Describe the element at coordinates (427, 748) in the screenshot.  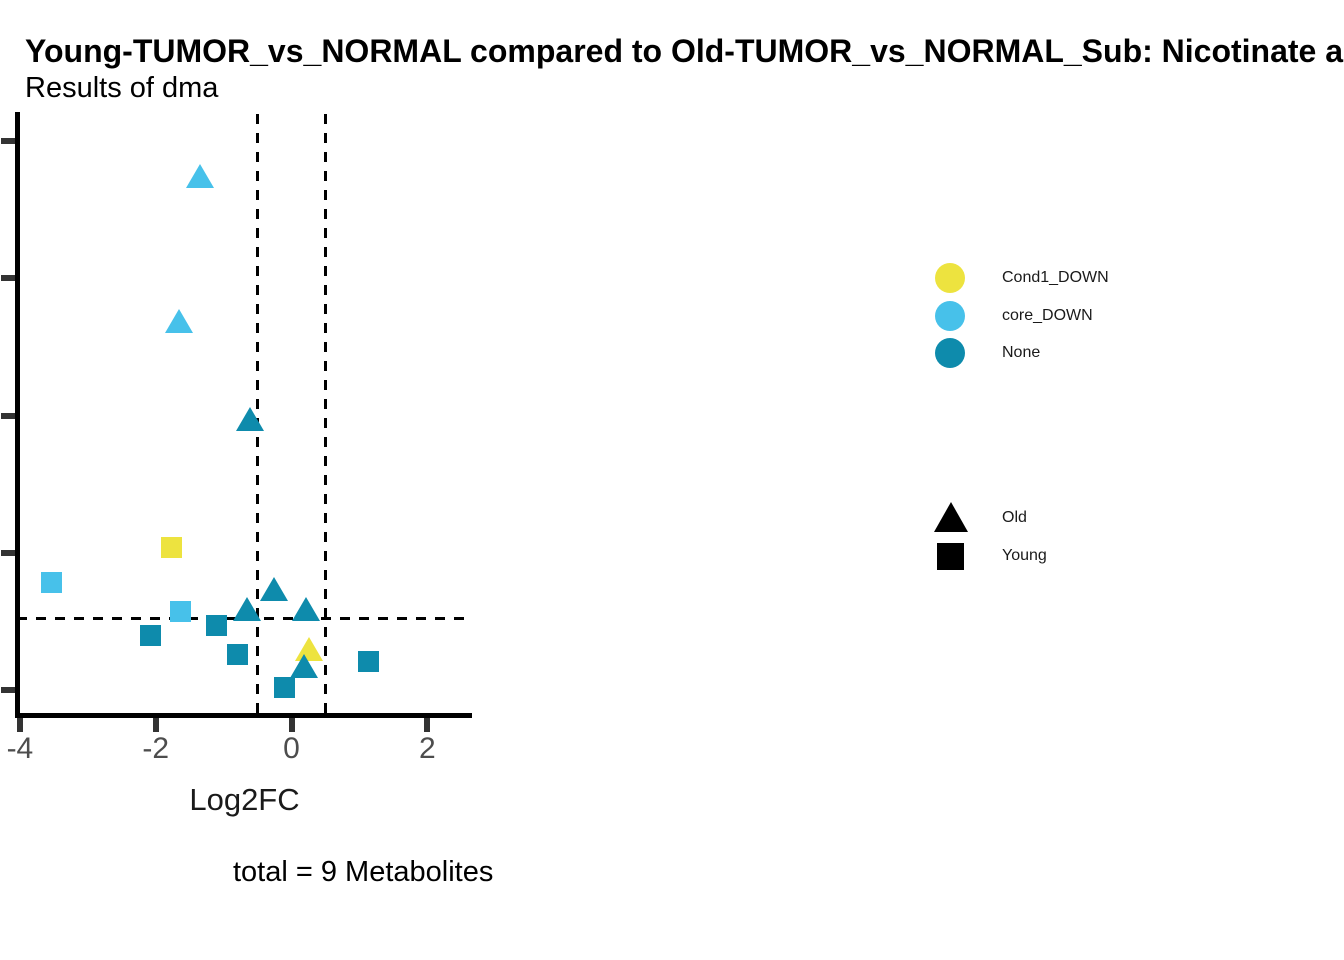
I see `x-tick-label: 2` at that location.